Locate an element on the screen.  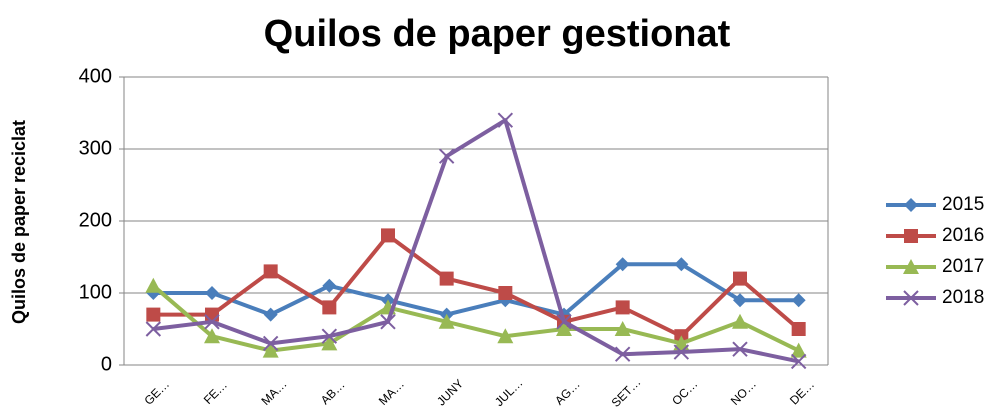
y-axis-label: Quilos de paper reciclat is located at coordinates (19, 222).